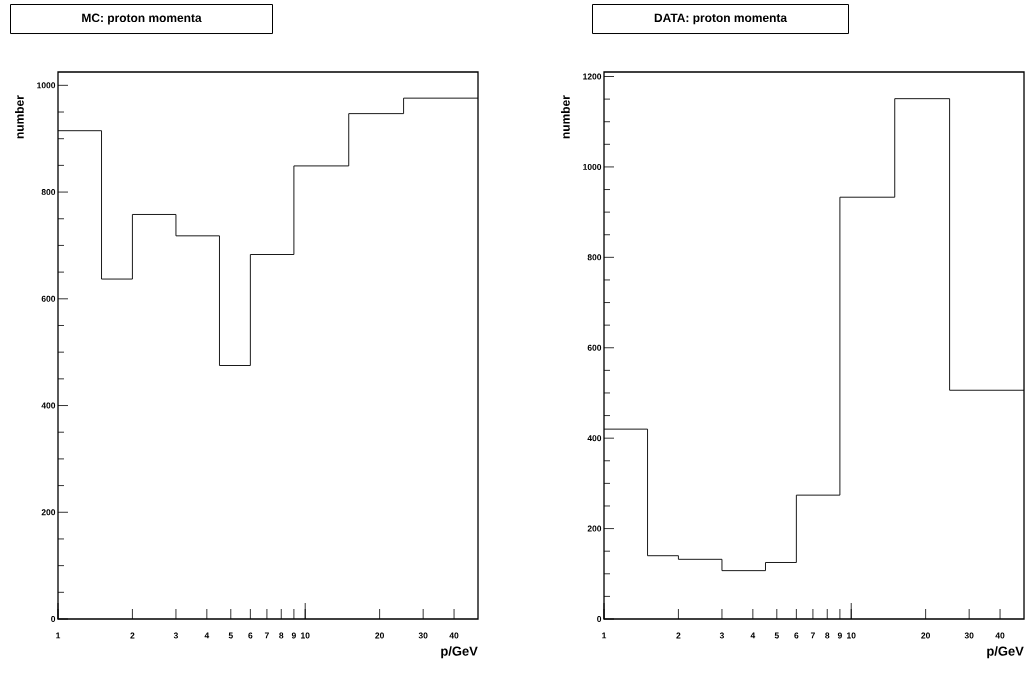 This screenshot has height=675, width=1029. What do you see at coordinates (142, 19) in the screenshot?
I see `chart-title: MC: proton momenta` at bounding box center [142, 19].